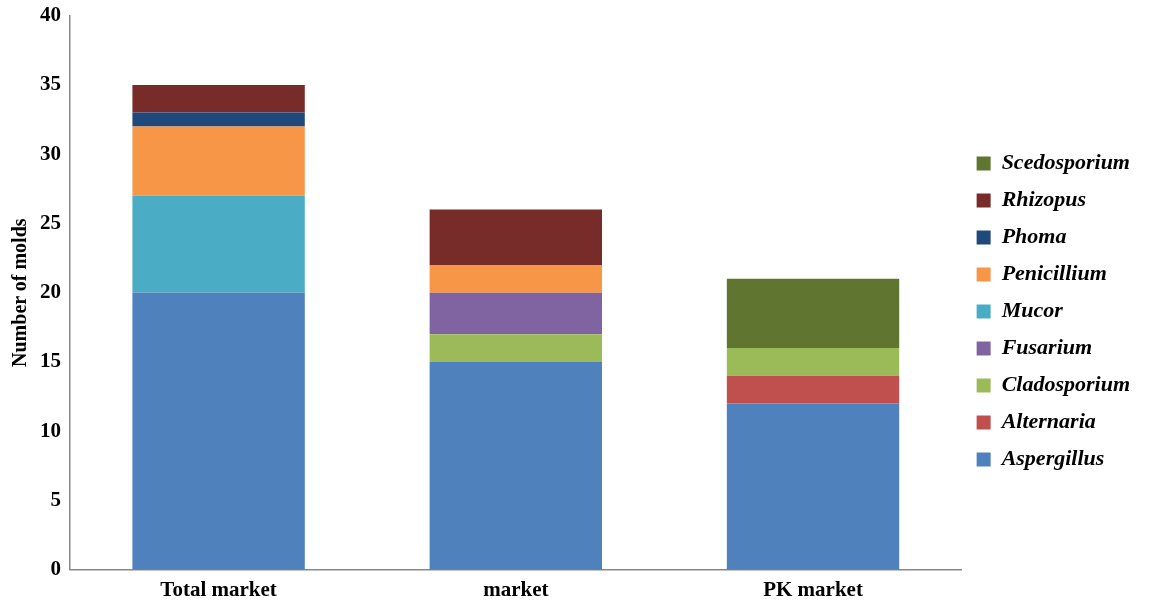  Describe the element at coordinates (1065, 162) in the screenshot. I see `legend-label: Scedosporium` at that location.